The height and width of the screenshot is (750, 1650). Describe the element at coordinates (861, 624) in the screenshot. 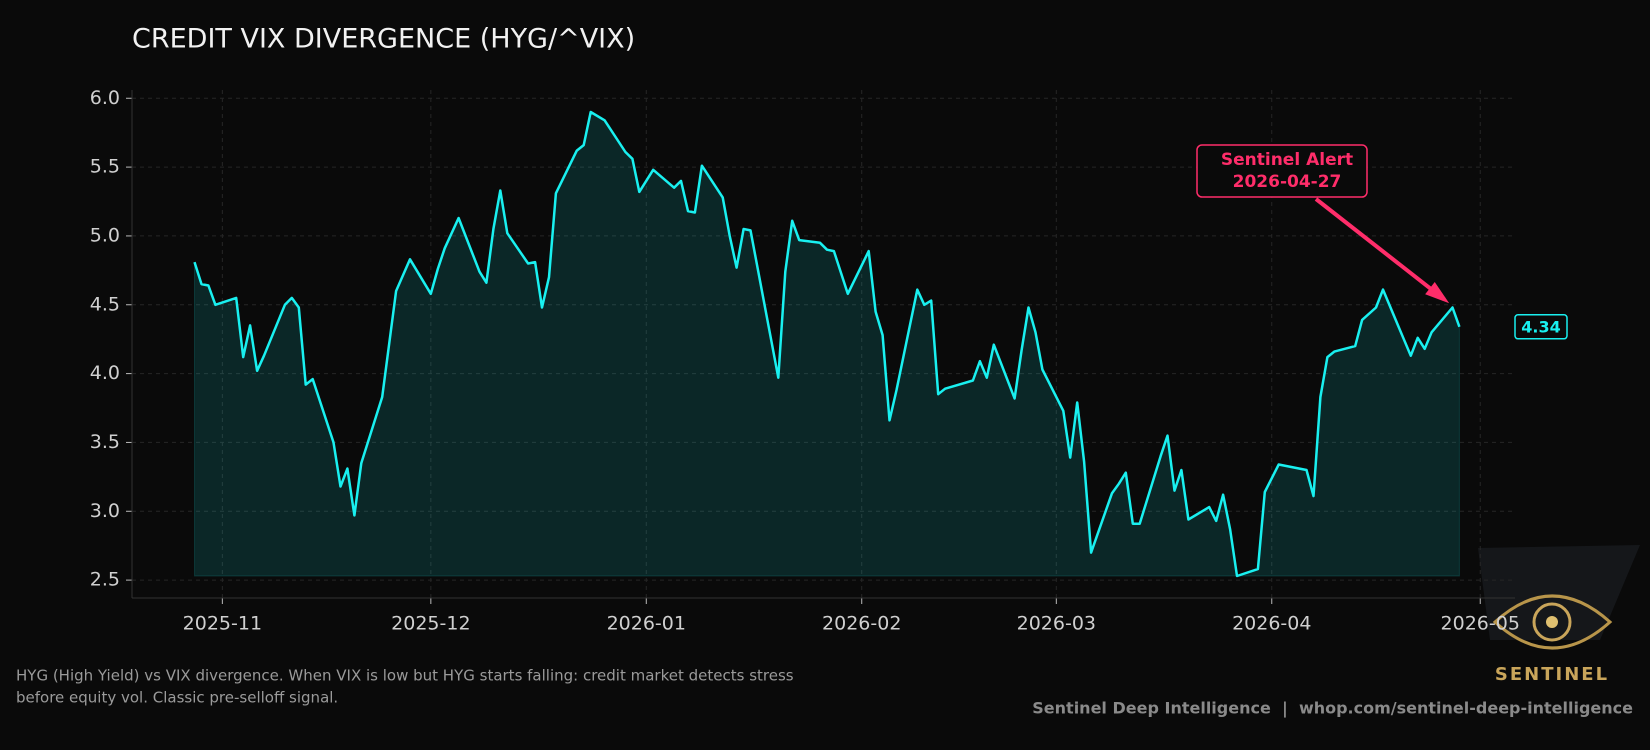

I see `x-tick-label: 2026-02` at that location.